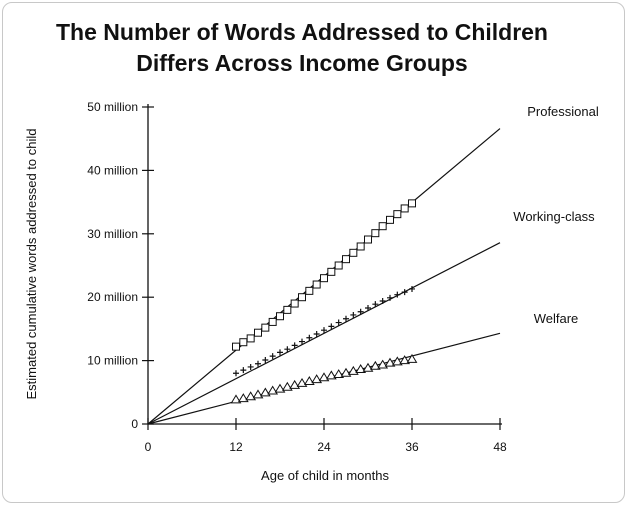  Describe the element at coordinates (236, 447) in the screenshot. I see `x-tick-label: 12` at that location.